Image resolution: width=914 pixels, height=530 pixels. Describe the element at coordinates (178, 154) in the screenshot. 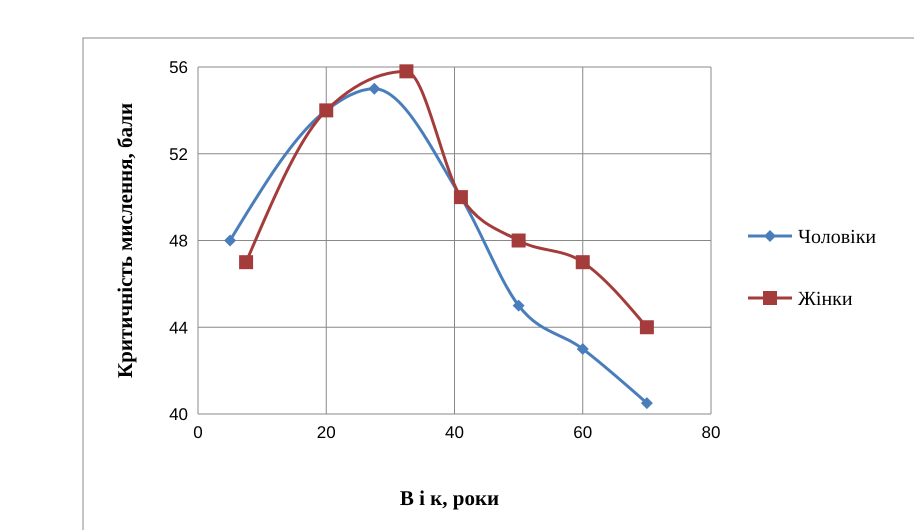

I see `y-tick-label: 52` at that location.